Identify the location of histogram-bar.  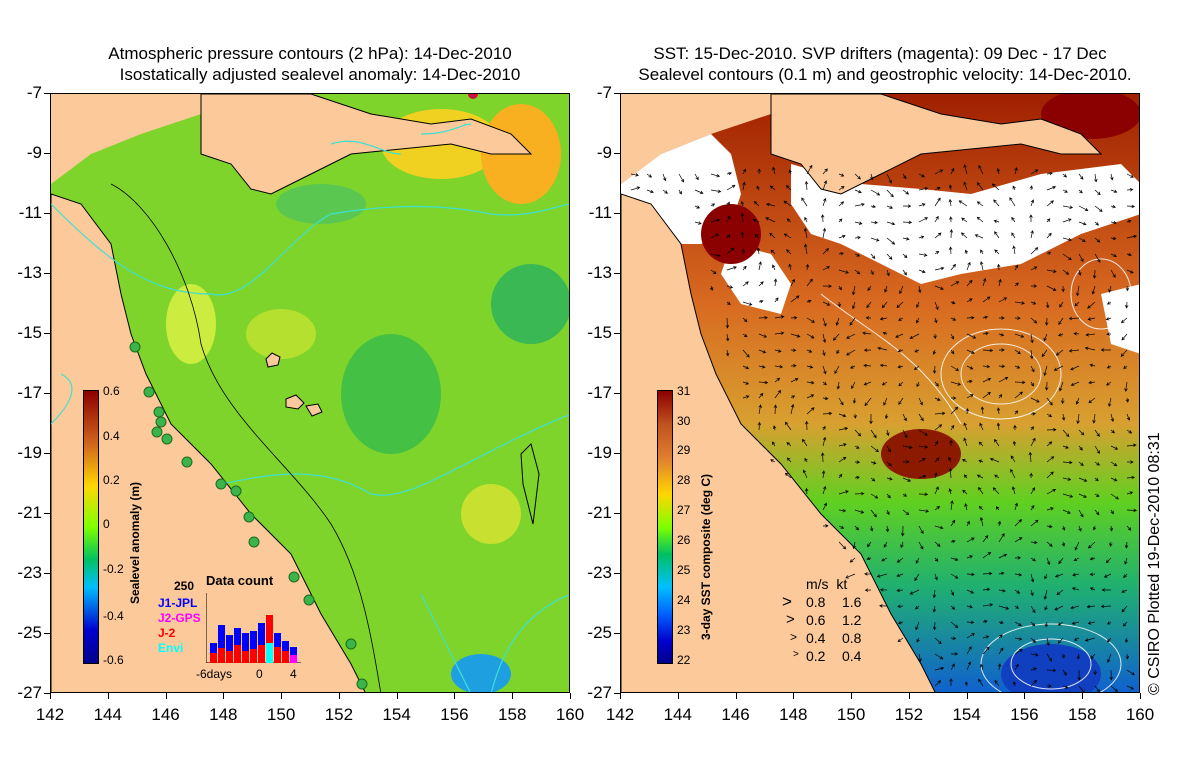
(237, 654).